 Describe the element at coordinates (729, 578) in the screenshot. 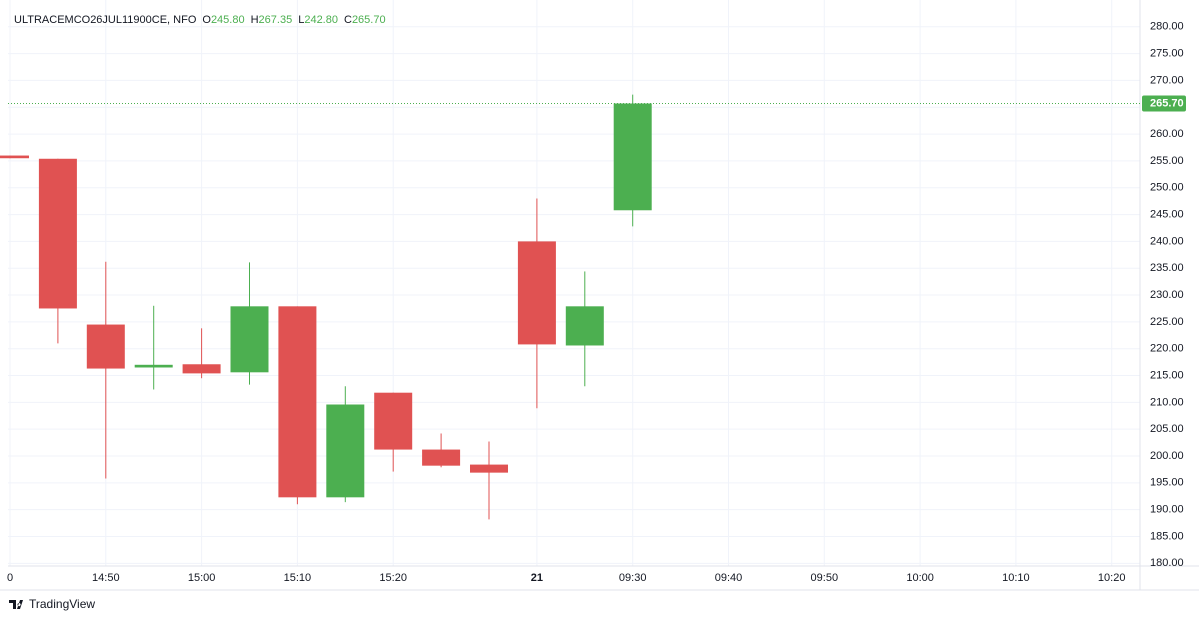

I see `x-tick-label: 09:40` at that location.